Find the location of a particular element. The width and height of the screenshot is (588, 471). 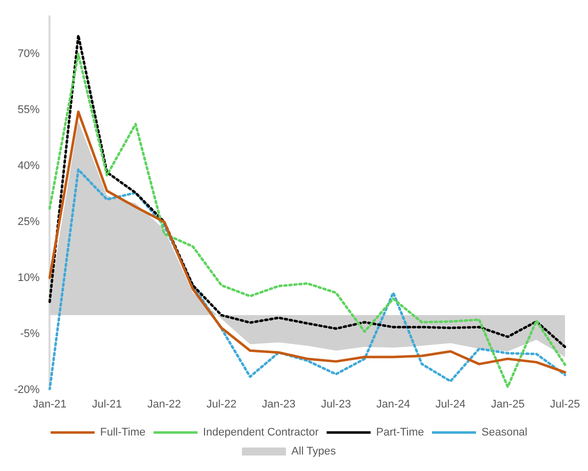

x-tick-label: Jan-22 is located at coordinates (164, 404).